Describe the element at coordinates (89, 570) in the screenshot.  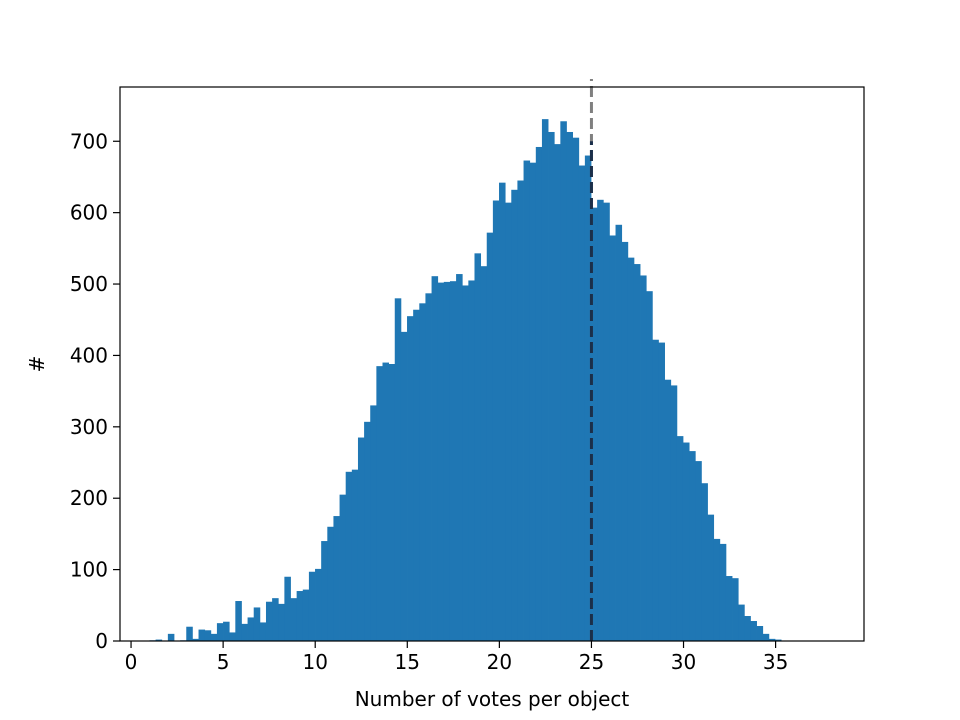
I see `y-tick-label: 100` at that location.